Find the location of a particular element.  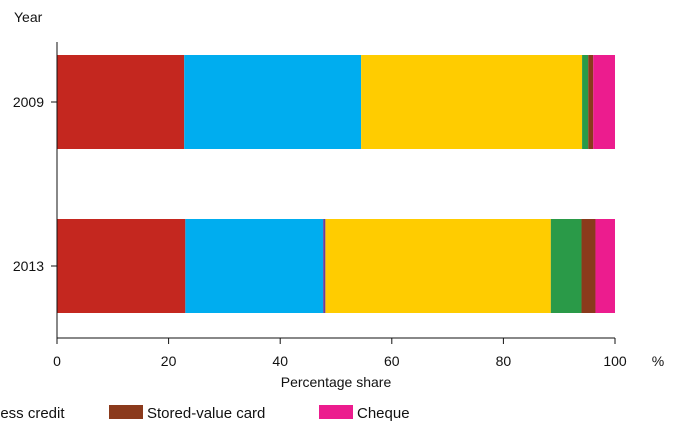

y-axis-title: Year is located at coordinates (28, 17).